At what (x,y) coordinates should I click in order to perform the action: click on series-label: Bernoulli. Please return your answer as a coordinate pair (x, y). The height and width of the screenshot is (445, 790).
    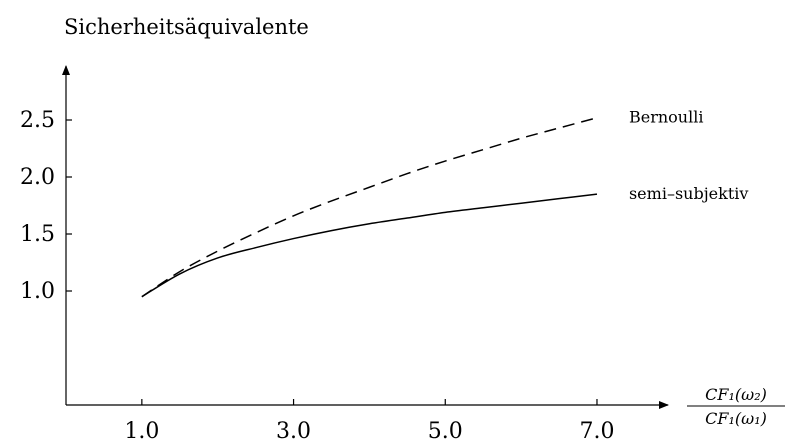
    Looking at the image, I should click on (666, 117).